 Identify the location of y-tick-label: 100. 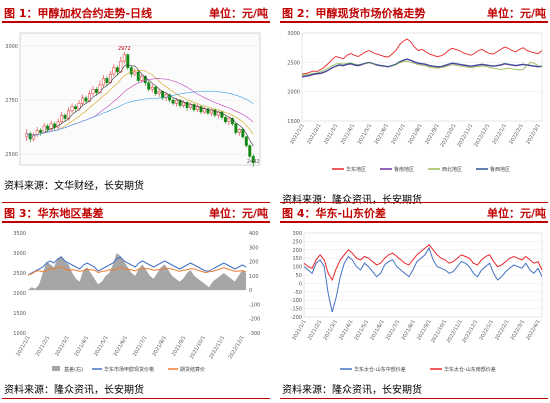
(297, 268).